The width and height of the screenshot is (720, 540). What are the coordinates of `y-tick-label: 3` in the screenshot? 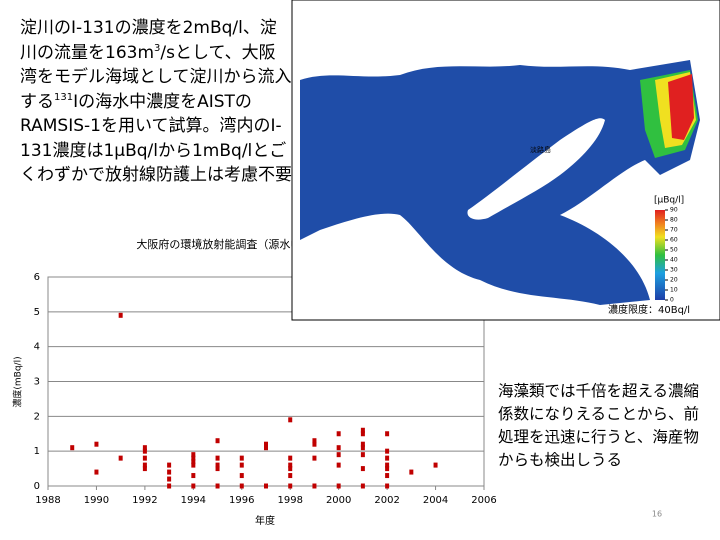 It's located at (37, 382).